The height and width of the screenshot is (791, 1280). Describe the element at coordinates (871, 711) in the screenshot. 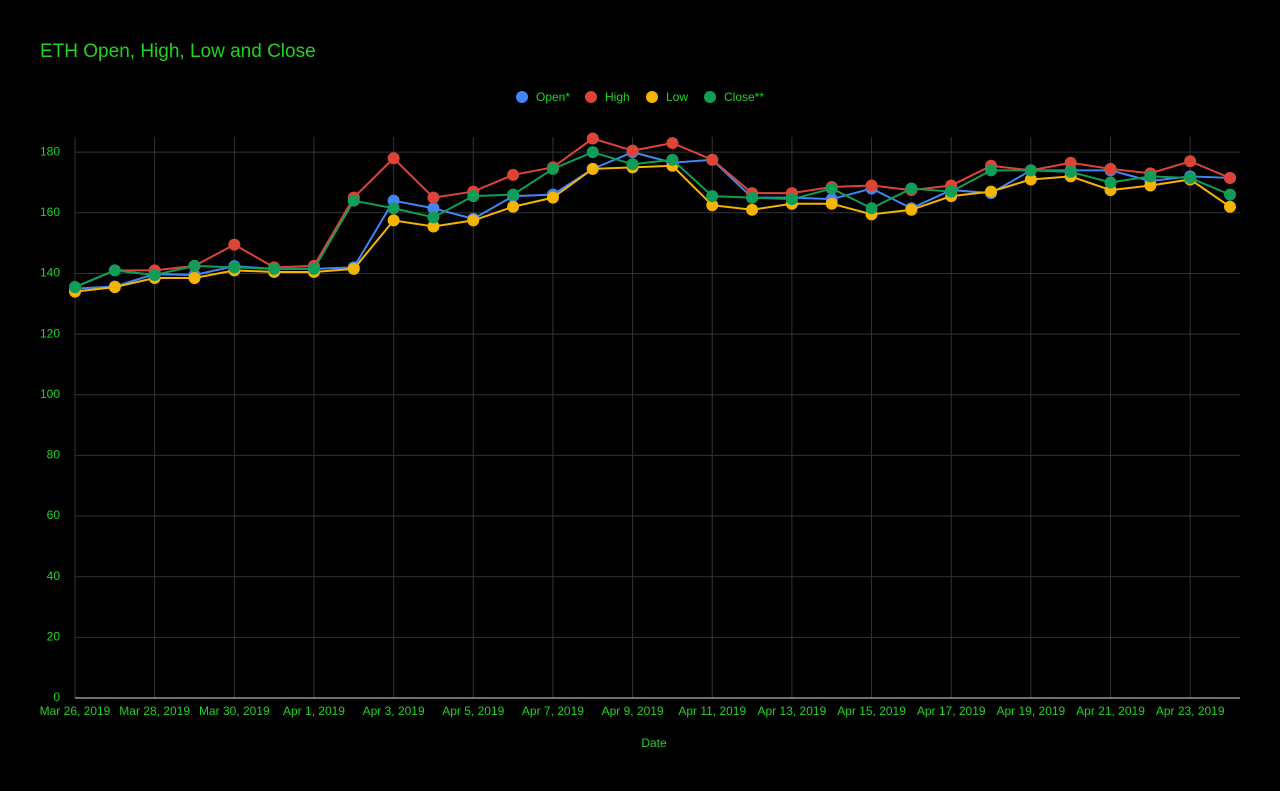

I see `x-tick-label: Apr 15, 2019` at that location.